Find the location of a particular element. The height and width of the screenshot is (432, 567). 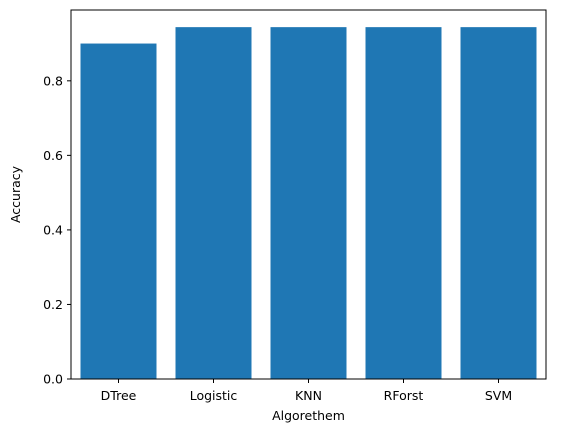

y-tick-label: 0.6 is located at coordinates (53, 155).